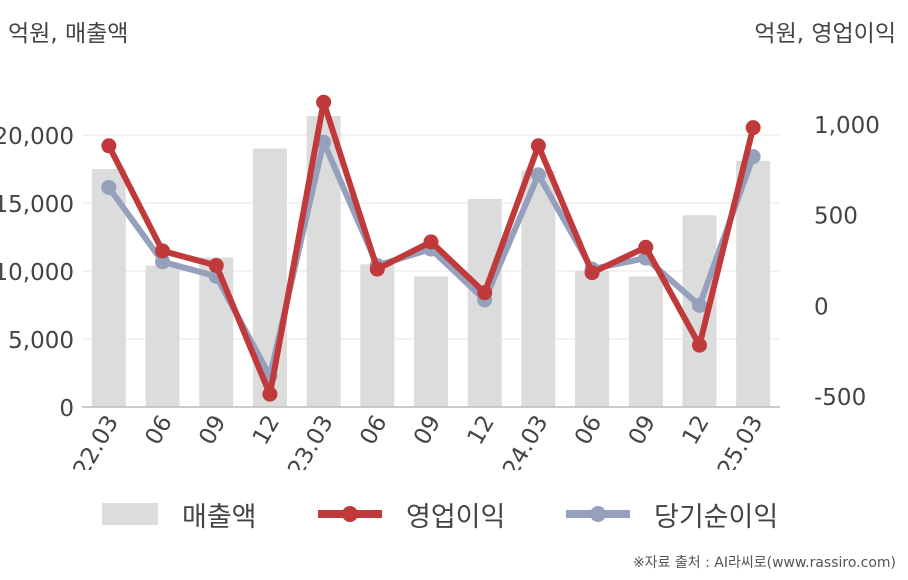 The image size is (908, 580). I want to click on legend-swatch-op-profit, so click(350, 514).